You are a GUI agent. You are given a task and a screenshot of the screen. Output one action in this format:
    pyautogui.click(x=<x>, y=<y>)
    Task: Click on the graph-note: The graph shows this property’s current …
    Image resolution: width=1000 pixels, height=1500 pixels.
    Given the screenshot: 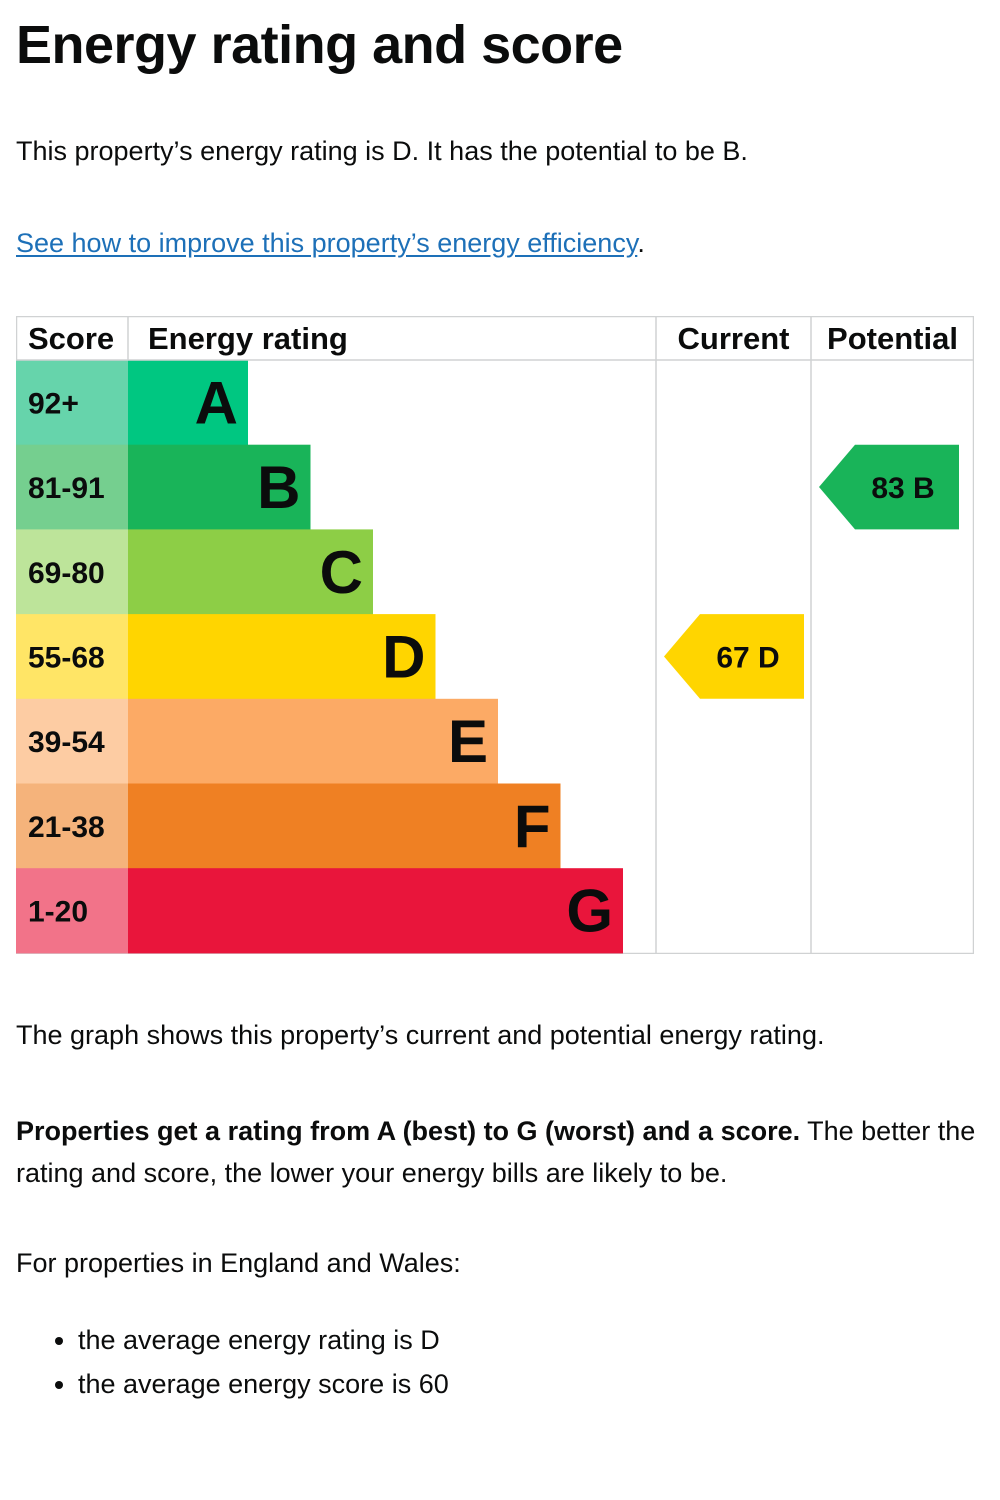 What is the action you would take?
    pyautogui.click(x=420, y=1035)
    